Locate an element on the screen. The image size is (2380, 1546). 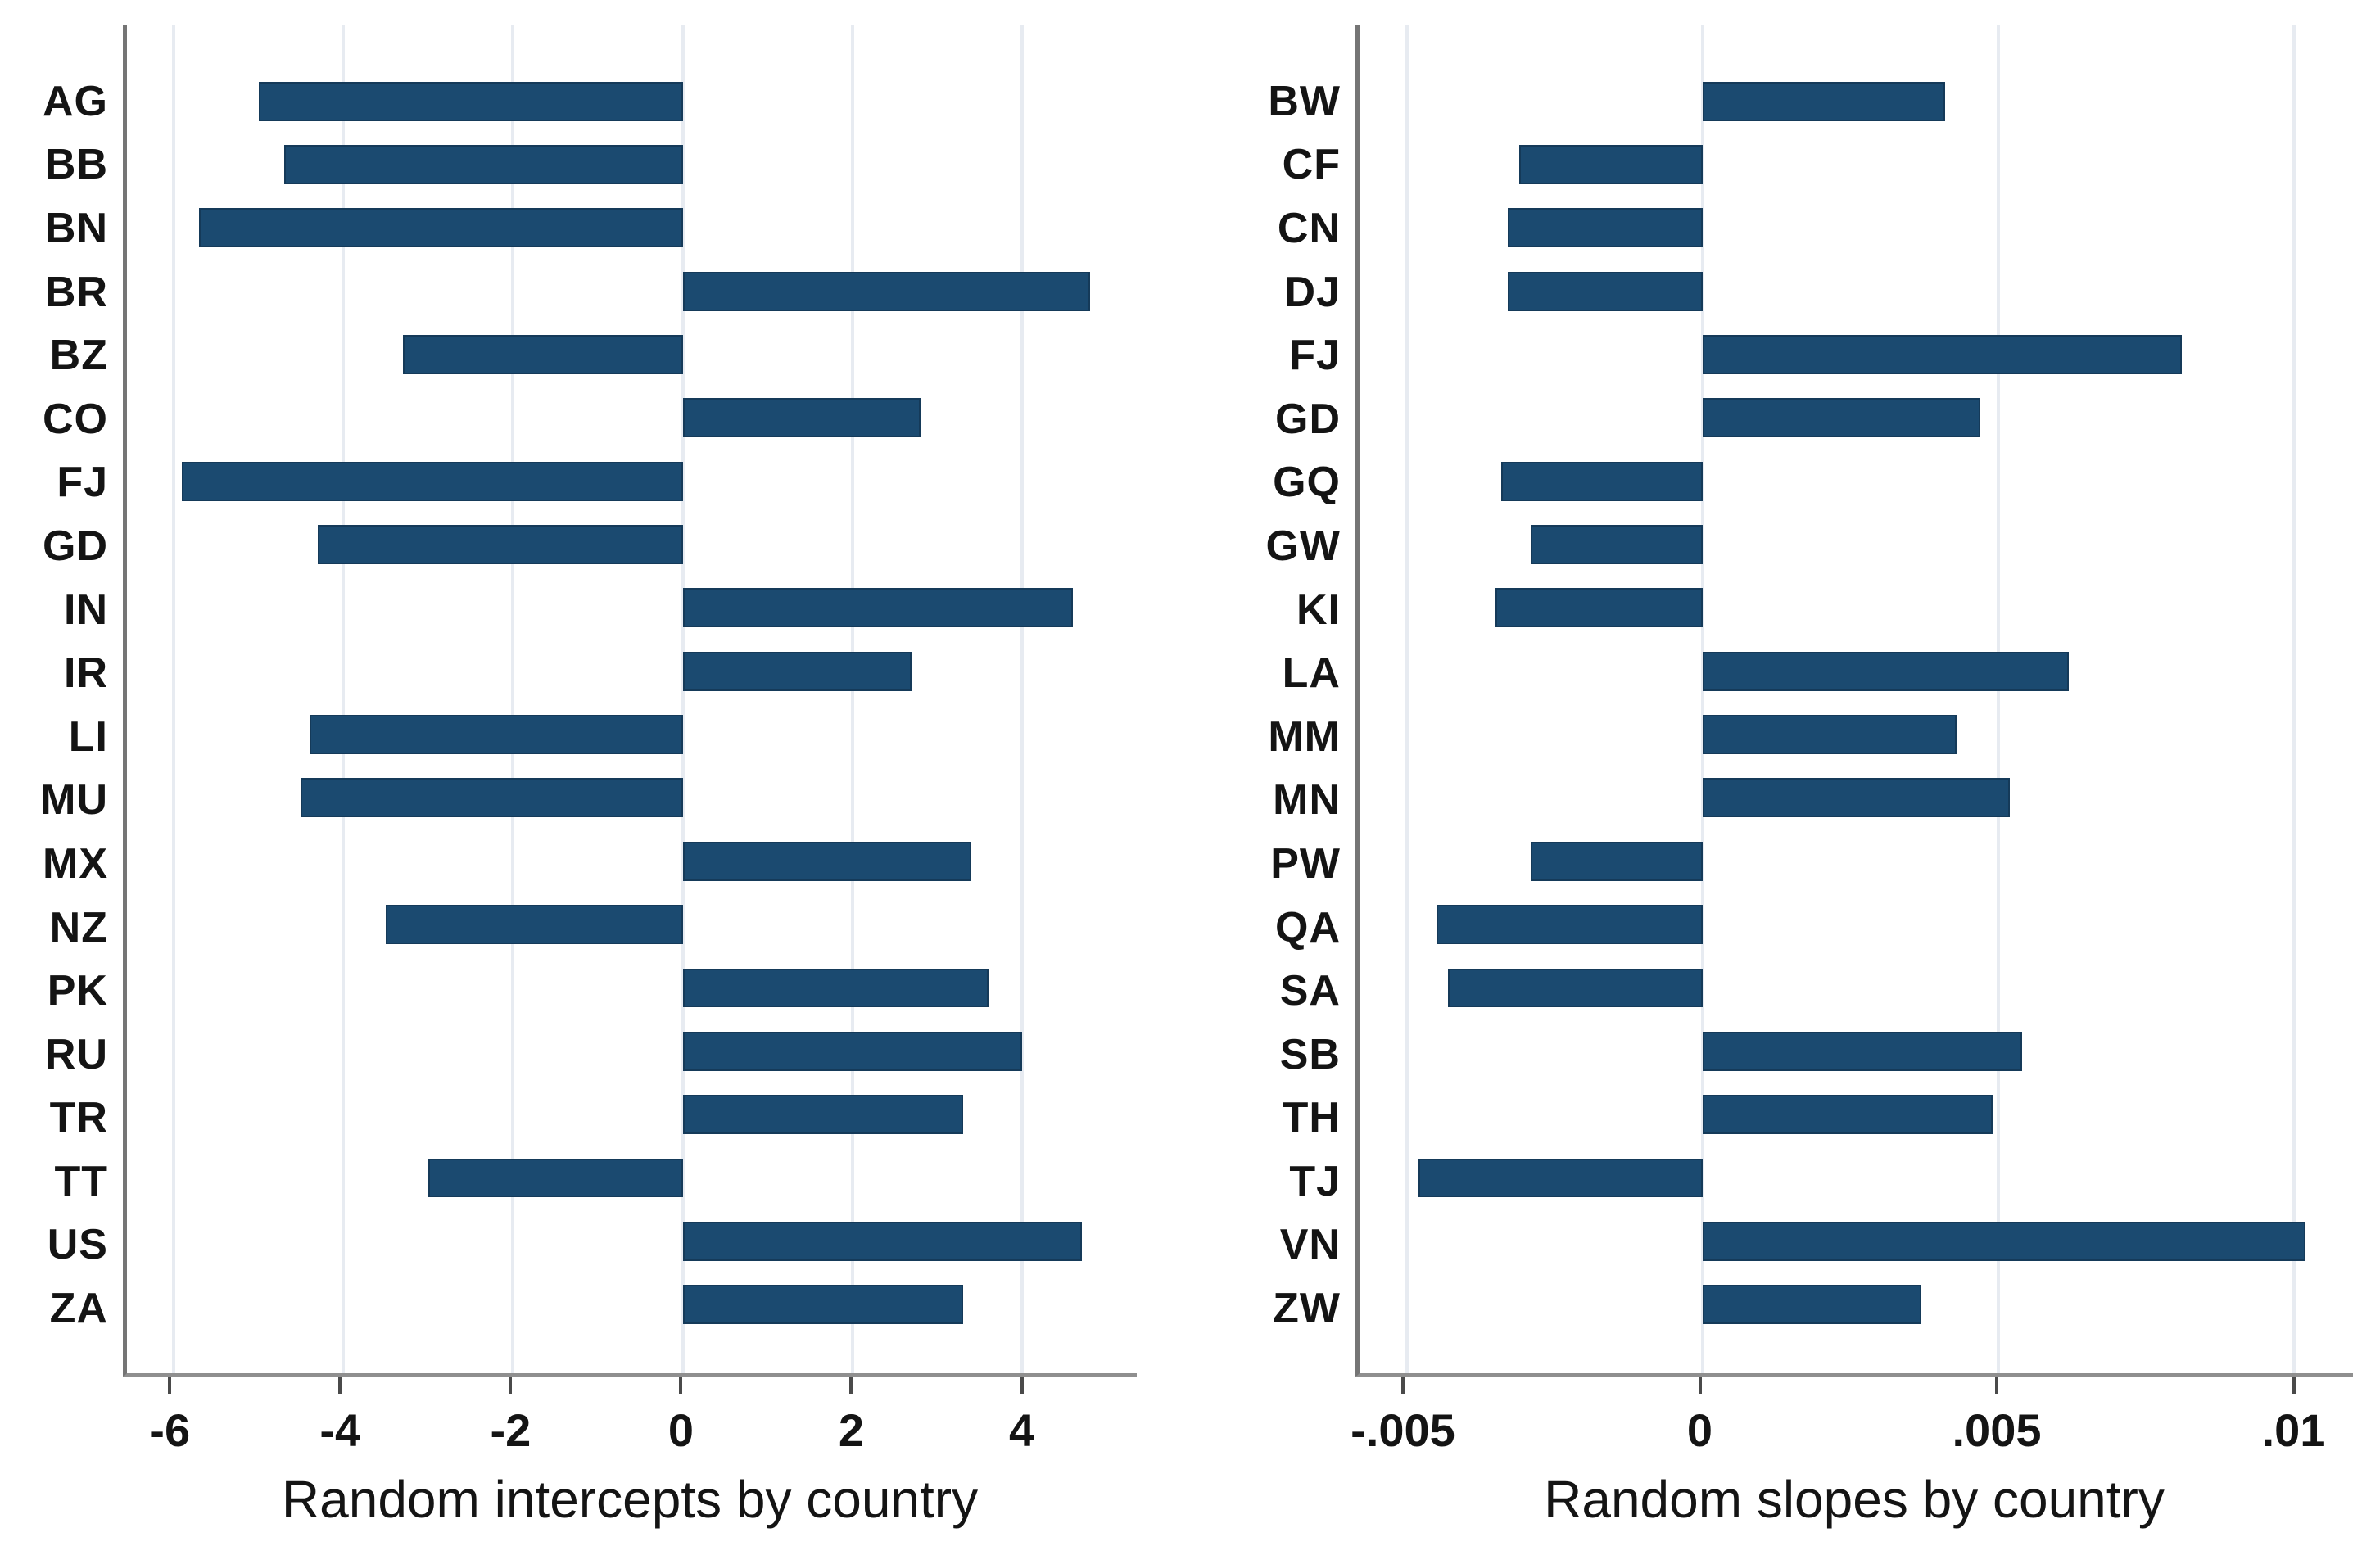
tick-label: .01 is located at coordinates (2293, 1430).